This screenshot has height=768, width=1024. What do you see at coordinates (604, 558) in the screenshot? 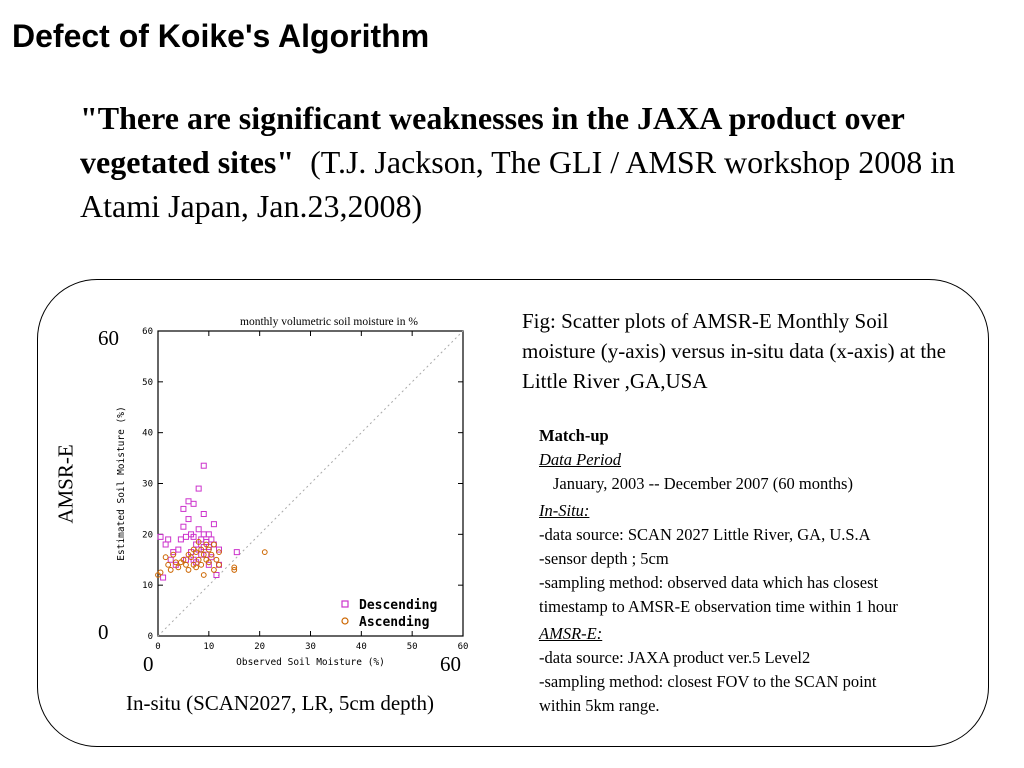
I see `insitu-line: -sensor depth ; 5cm` at bounding box center [604, 558].